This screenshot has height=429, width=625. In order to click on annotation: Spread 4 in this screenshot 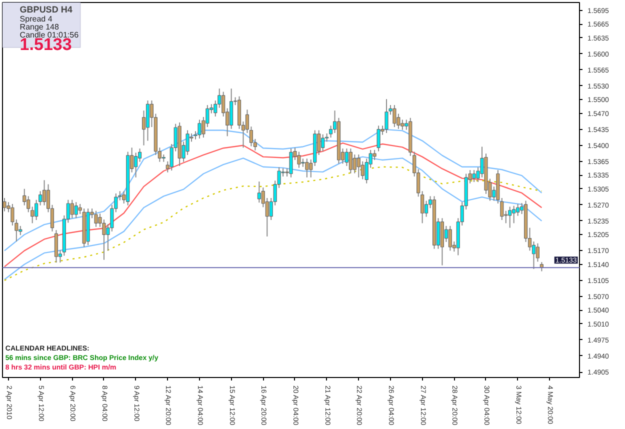, I will do `click(36, 19)`.